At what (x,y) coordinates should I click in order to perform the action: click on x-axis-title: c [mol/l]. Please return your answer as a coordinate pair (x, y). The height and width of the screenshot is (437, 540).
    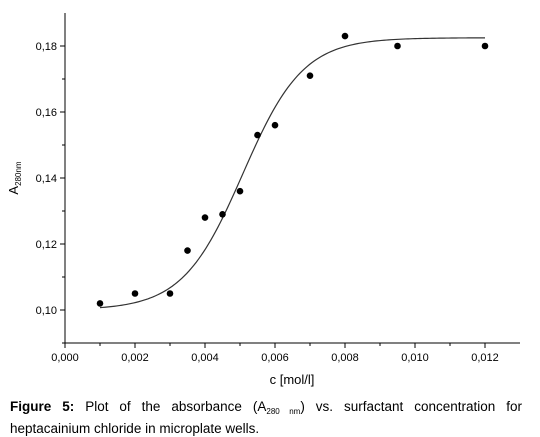
    Looking at the image, I should click on (292, 379).